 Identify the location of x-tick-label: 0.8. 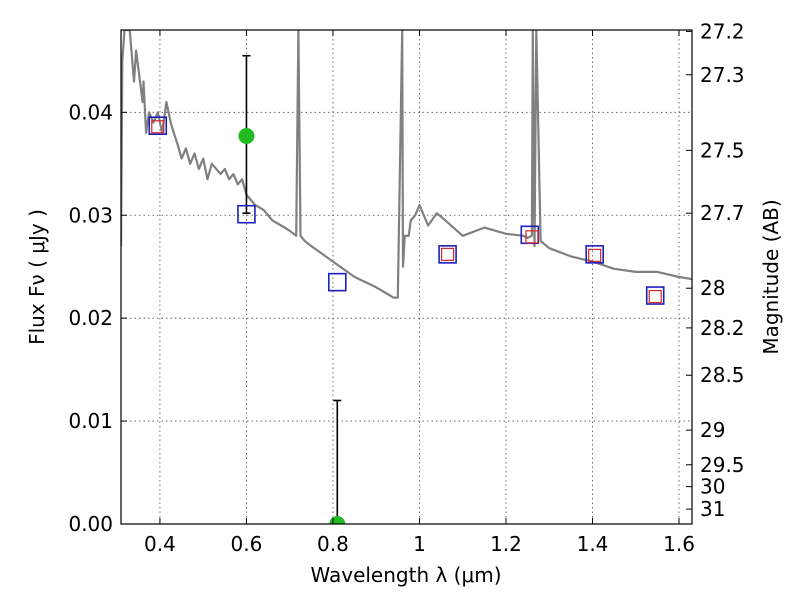
(333, 544).